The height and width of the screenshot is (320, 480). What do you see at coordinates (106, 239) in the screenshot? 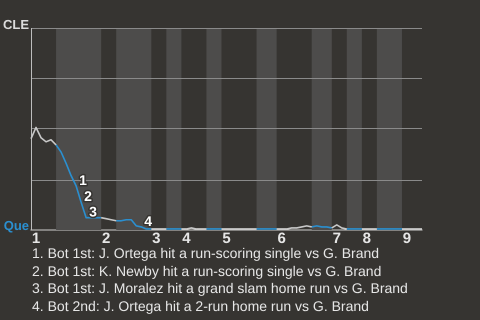
I see `x-tick-label: 2` at bounding box center [106, 239].